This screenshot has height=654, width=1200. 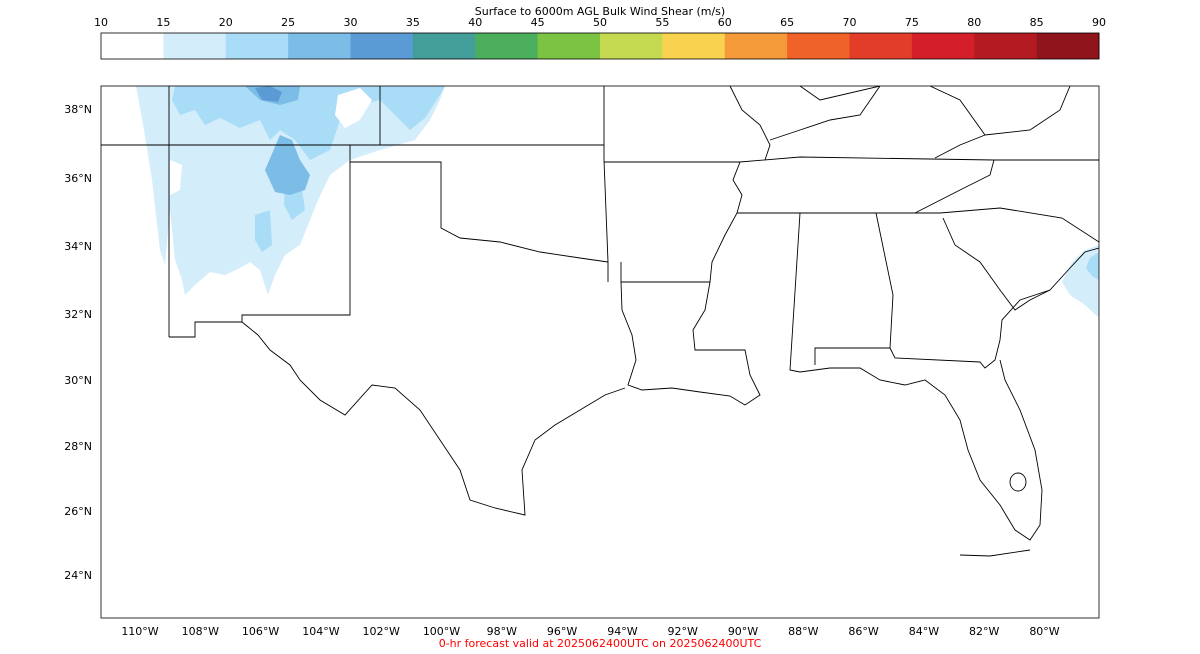 What do you see at coordinates (945, 354) in the screenshot?
I see `border-fl-ga` at bounding box center [945, 354].